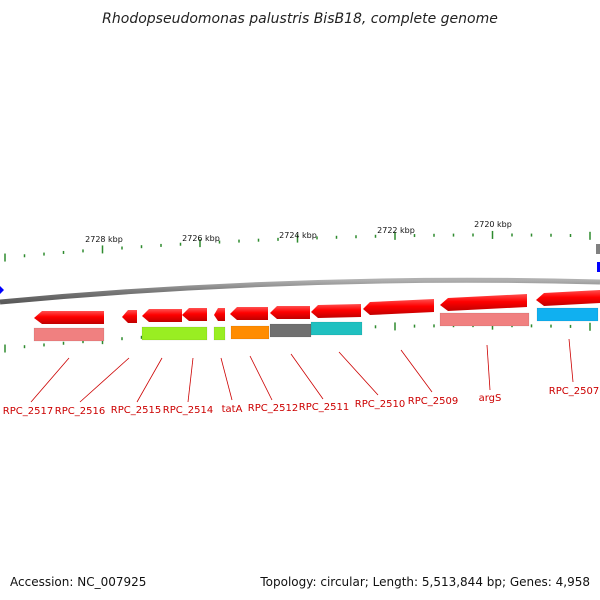 The width and height of the screenshot is (600, 600). I want to click on genome-backbone, so click(300, 291).